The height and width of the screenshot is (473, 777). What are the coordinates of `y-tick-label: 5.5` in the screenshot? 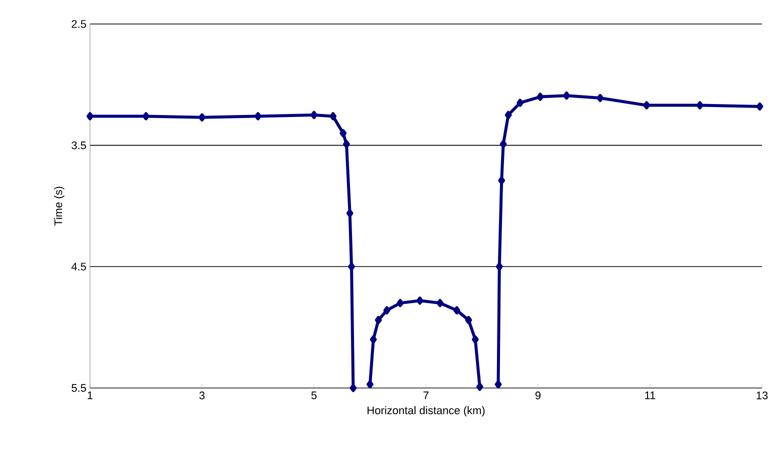 It's located at (79, 388).